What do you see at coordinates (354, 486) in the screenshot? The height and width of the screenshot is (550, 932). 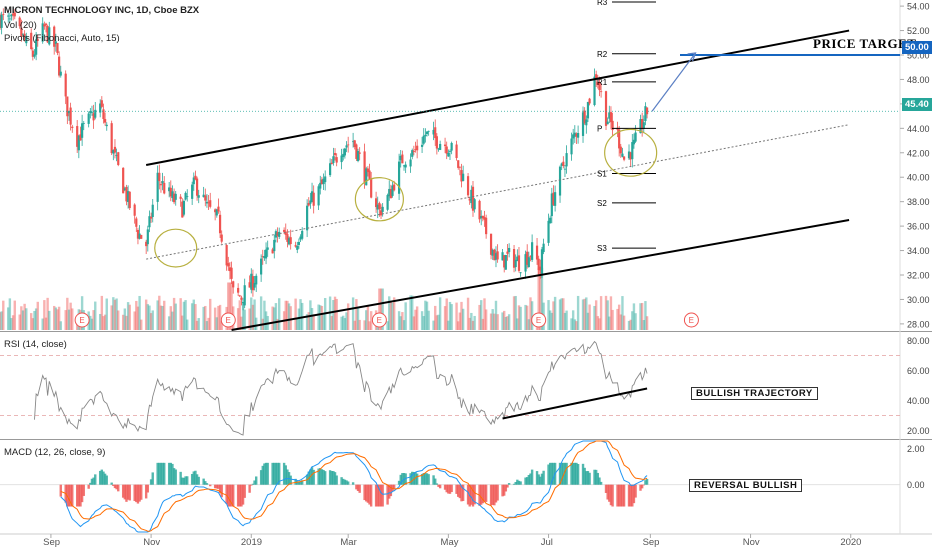 I see `macd-signal-line` at bounding box center [354, 486].